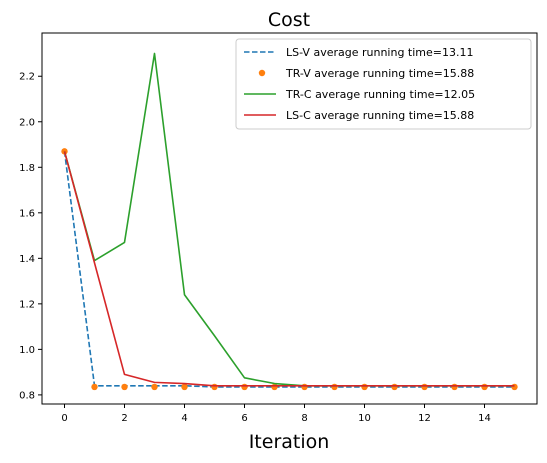 This screenshot has height=463, width=547. Describe the element at coordinates (289, 20) in the screenshot. I see `chart-title: Cost` at that location.